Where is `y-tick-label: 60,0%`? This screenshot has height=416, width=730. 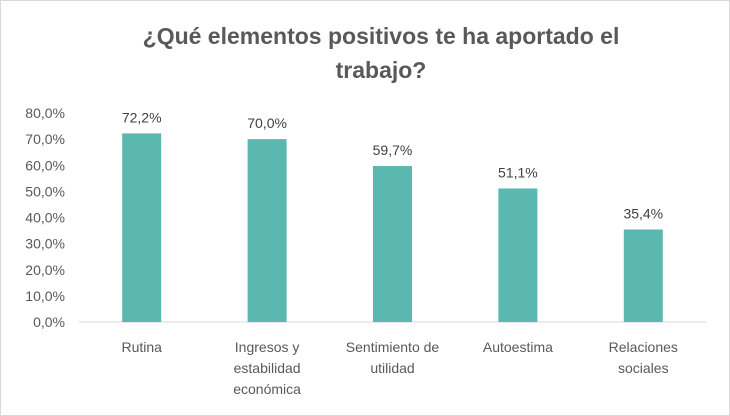 y-tick-label: 60,0% is located at coordinates (45, 165).